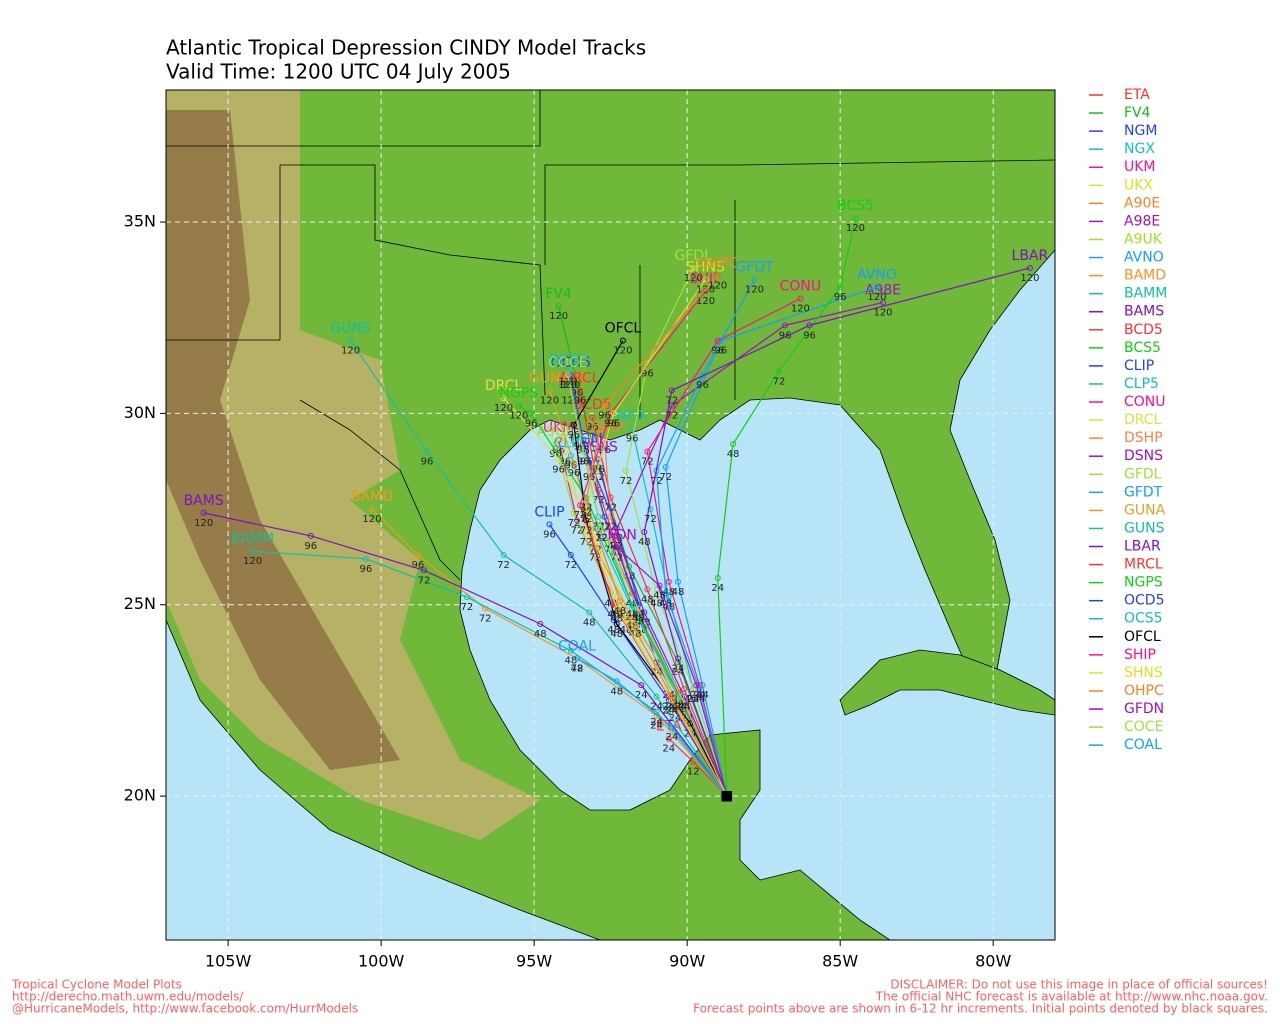 The image size is (1280, 1024). I want to click on legend-label: SHIP, so click(1140, 655).